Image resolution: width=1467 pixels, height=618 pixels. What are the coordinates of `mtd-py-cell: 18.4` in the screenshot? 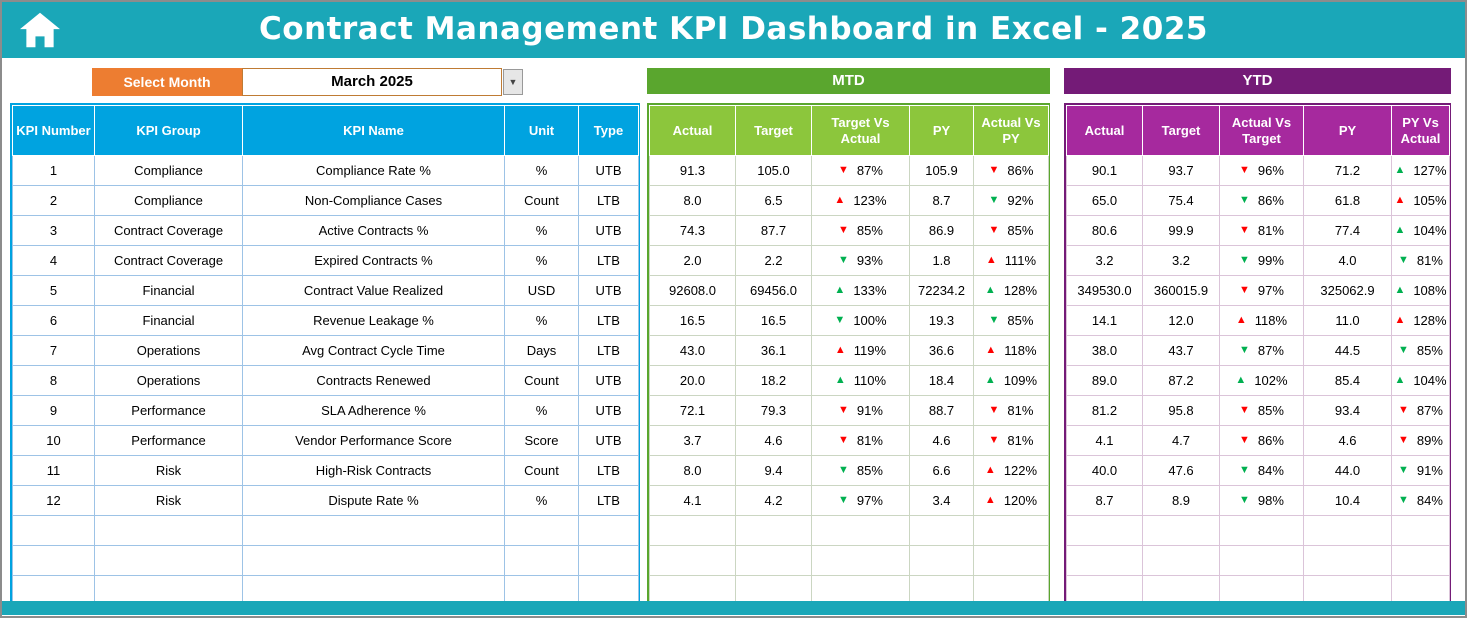 It's located at (941, 380).